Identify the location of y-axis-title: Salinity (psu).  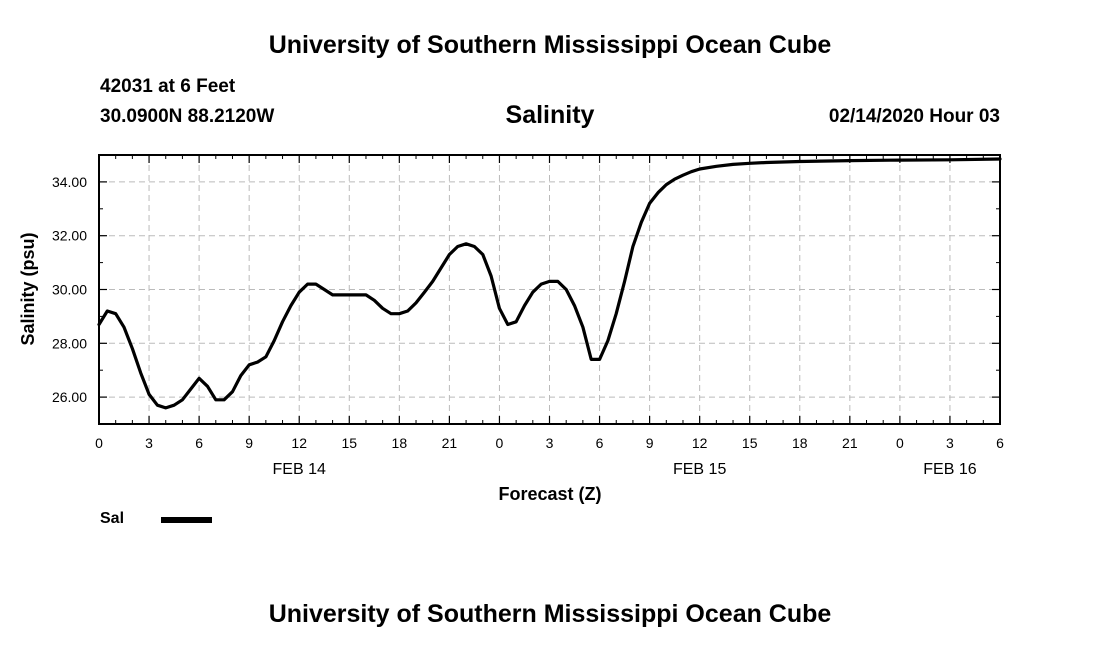
(28, 288).